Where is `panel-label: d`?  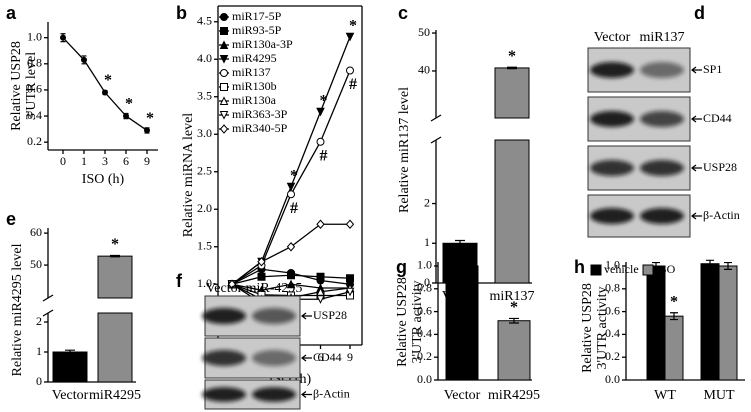 panel-label: d is located at coordinates (699, 13).